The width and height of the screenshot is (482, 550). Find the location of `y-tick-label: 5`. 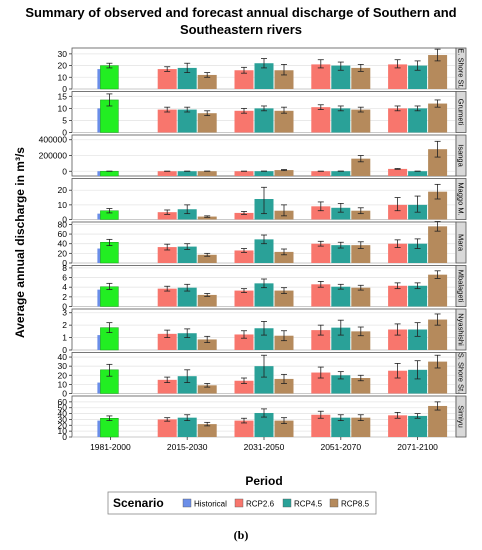

y-tick-label: 5 is located at coordinates (64, 120).